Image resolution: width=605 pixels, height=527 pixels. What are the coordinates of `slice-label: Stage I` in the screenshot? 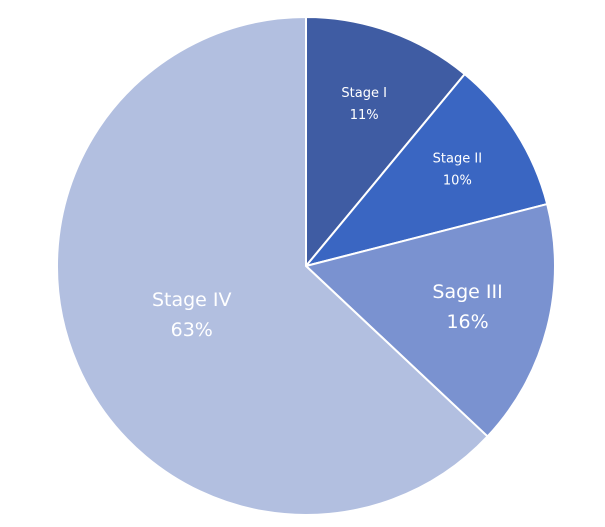 It's located at (364, 93).